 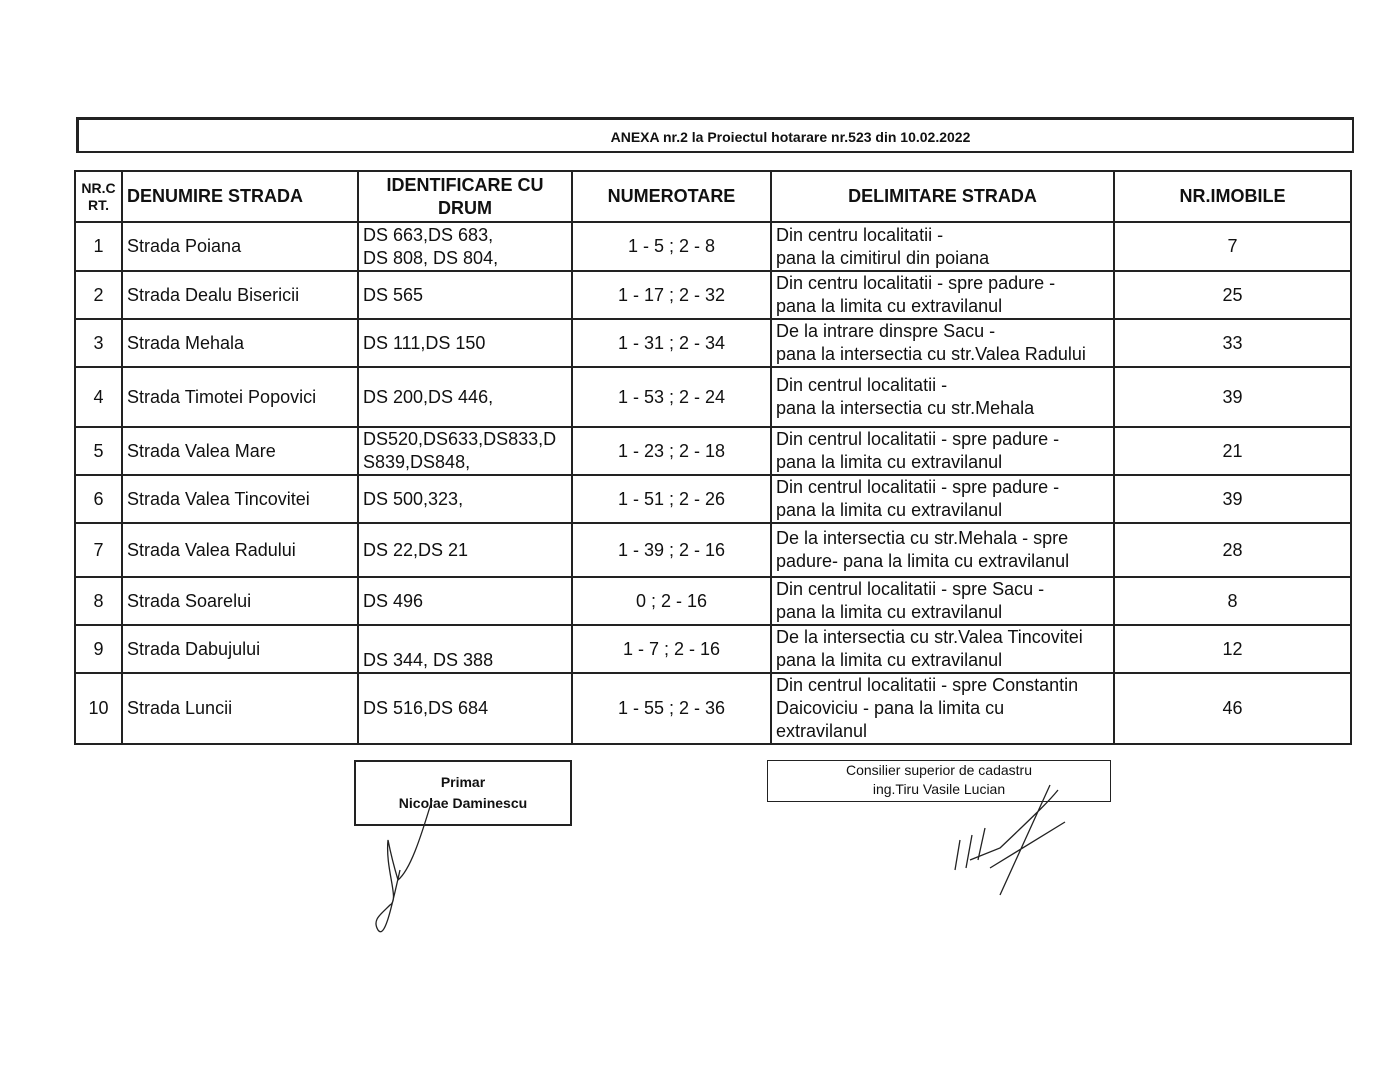 What do you see at coordinates (883, 257) in the screenshot?
I see `delimitation-line: pana la cimitirul din poiana` at bounding box center [883, 257].